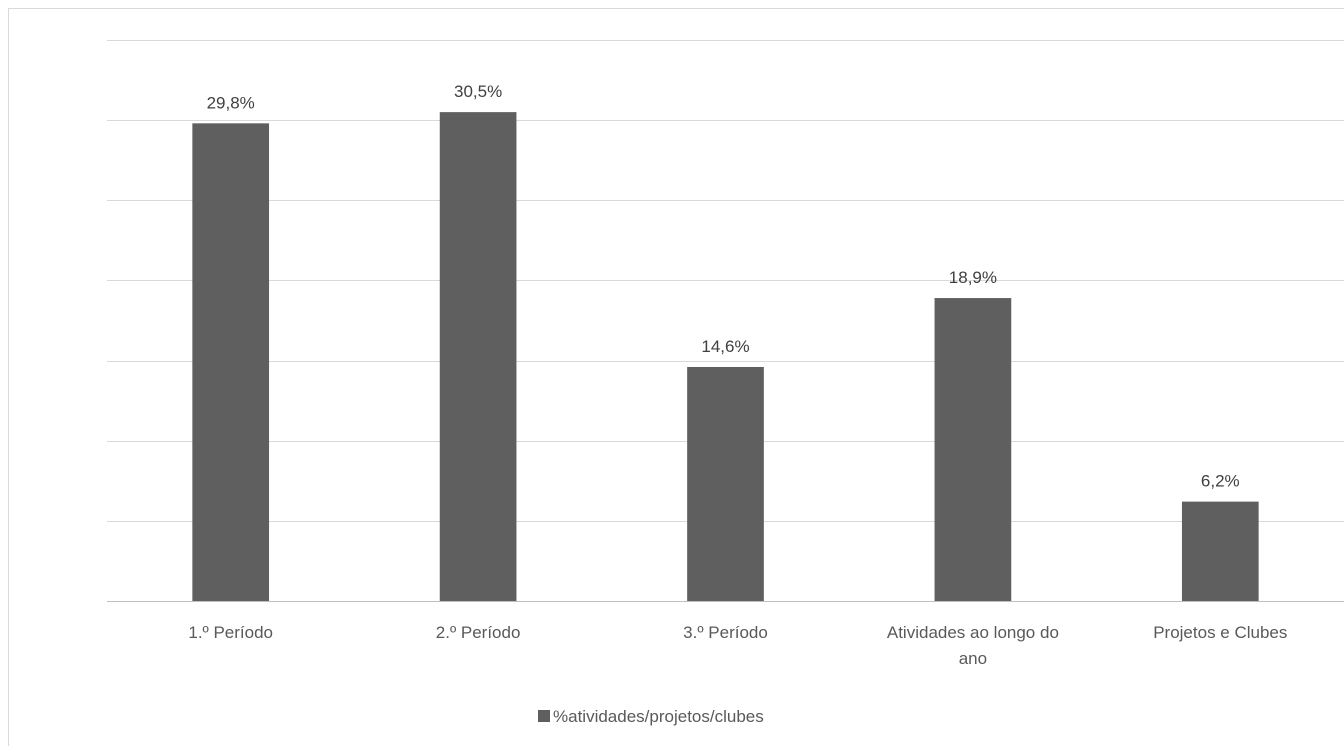 This screenshot has height=746, width=1344. Describe the element at coordinates (973, 632) in the screenshot. I see `category-label: Atividades ao longo do` at that location.